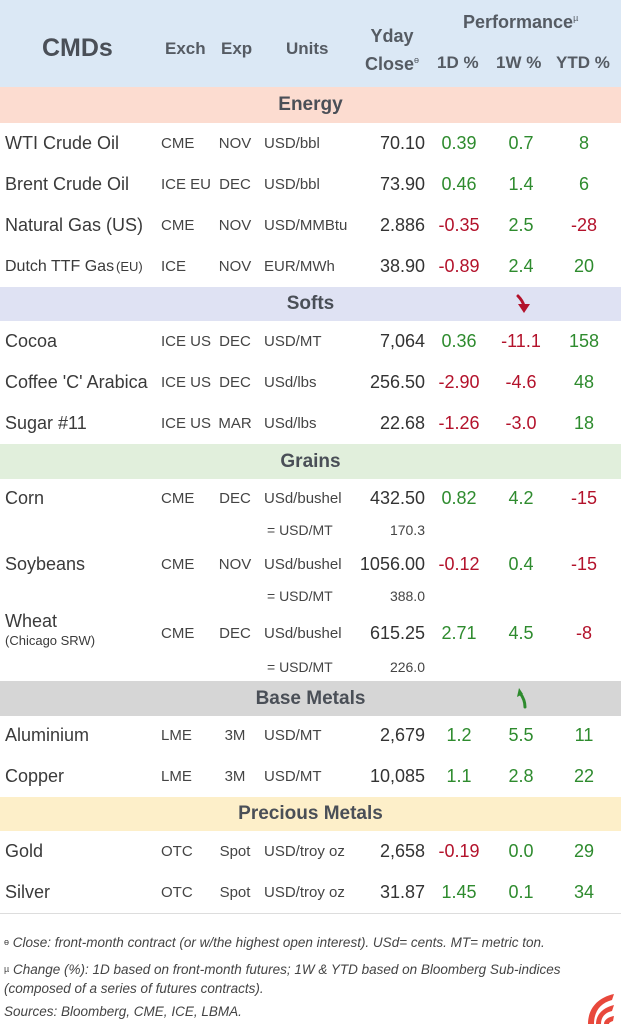 The height and width of the screenshot is (1034, 621). What do you see at coordinates (407, 596) in the screenshot?
I see `soybeans-sub-close: 388.0` at bounding box center [407, 596].